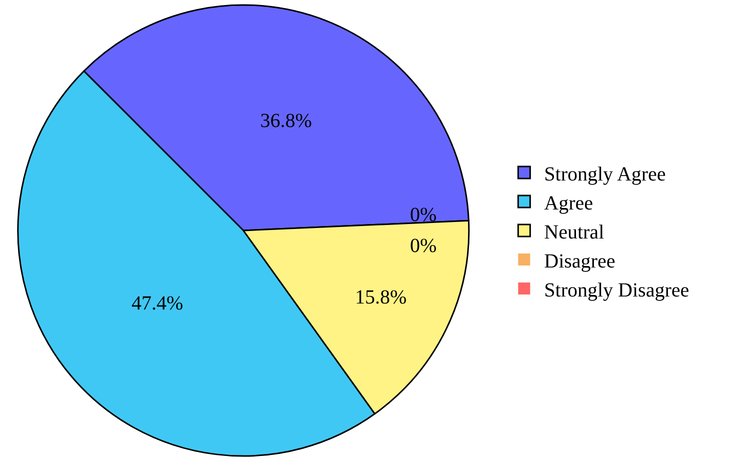 The image size is (755, 461). I want to click on legend-label: Neutral, so click(574, 232).